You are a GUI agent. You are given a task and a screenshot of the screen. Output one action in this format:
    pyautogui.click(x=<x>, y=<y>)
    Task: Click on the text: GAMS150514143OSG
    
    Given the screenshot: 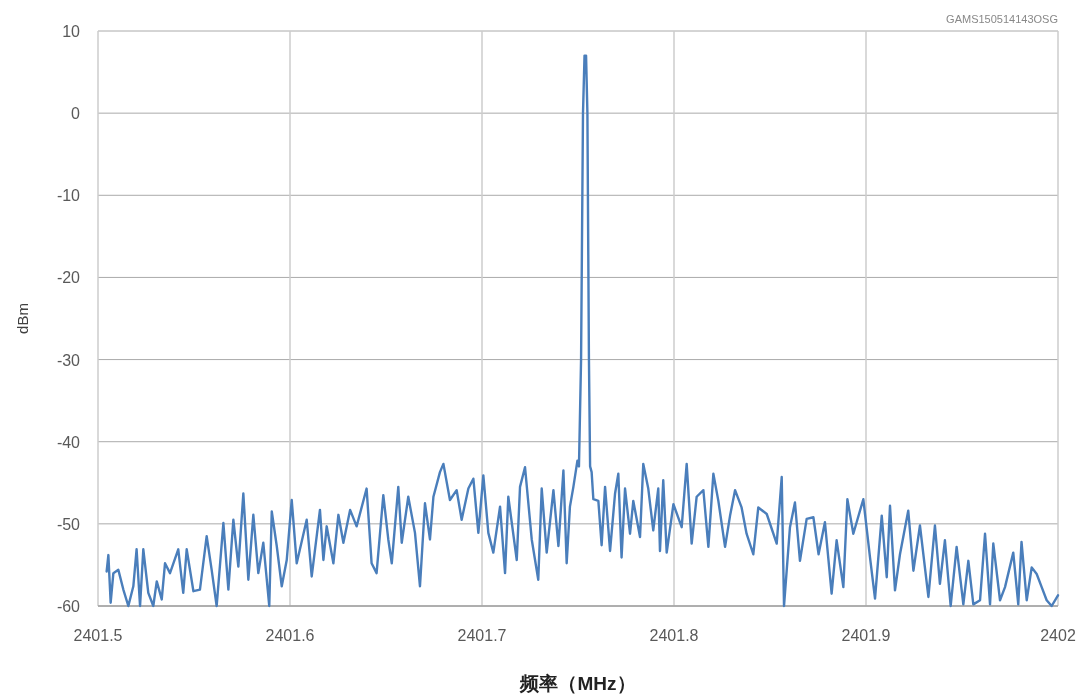 What is the action you would take?
    pyautogui.click(x=1002, y=19)
    